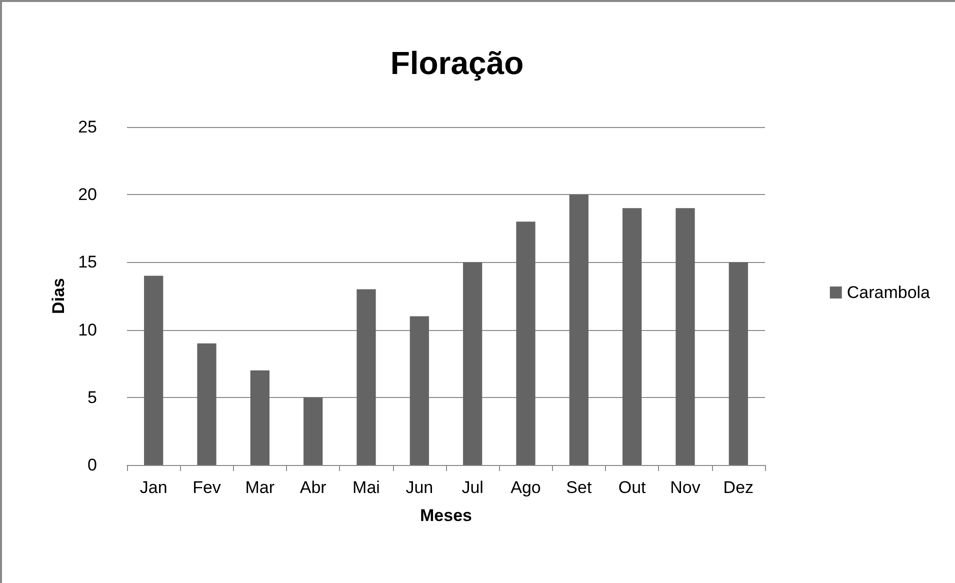  Describe the element at coordinates (87, 262) in the screenshot. I see `y-tick-label: 15` at that location.